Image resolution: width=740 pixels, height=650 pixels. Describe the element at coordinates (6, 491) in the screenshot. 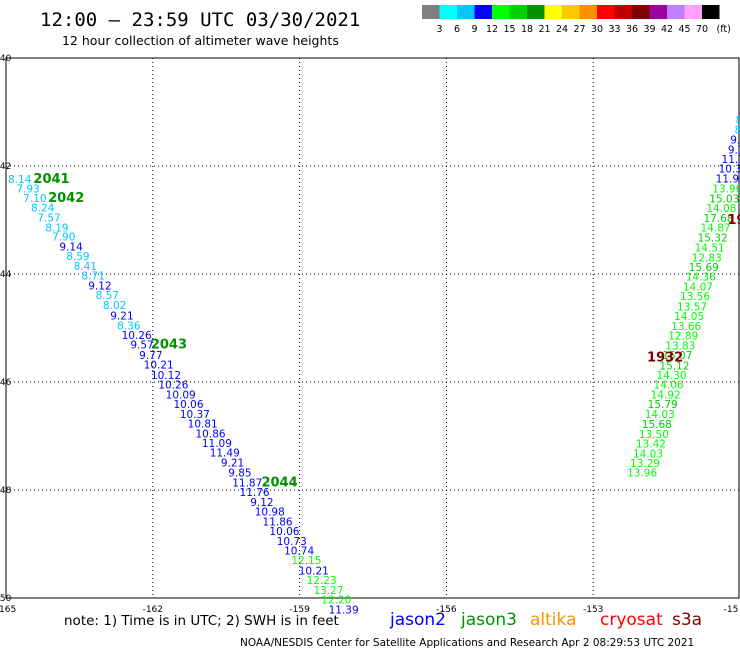

I see `y-tick-label: -48` at that location.